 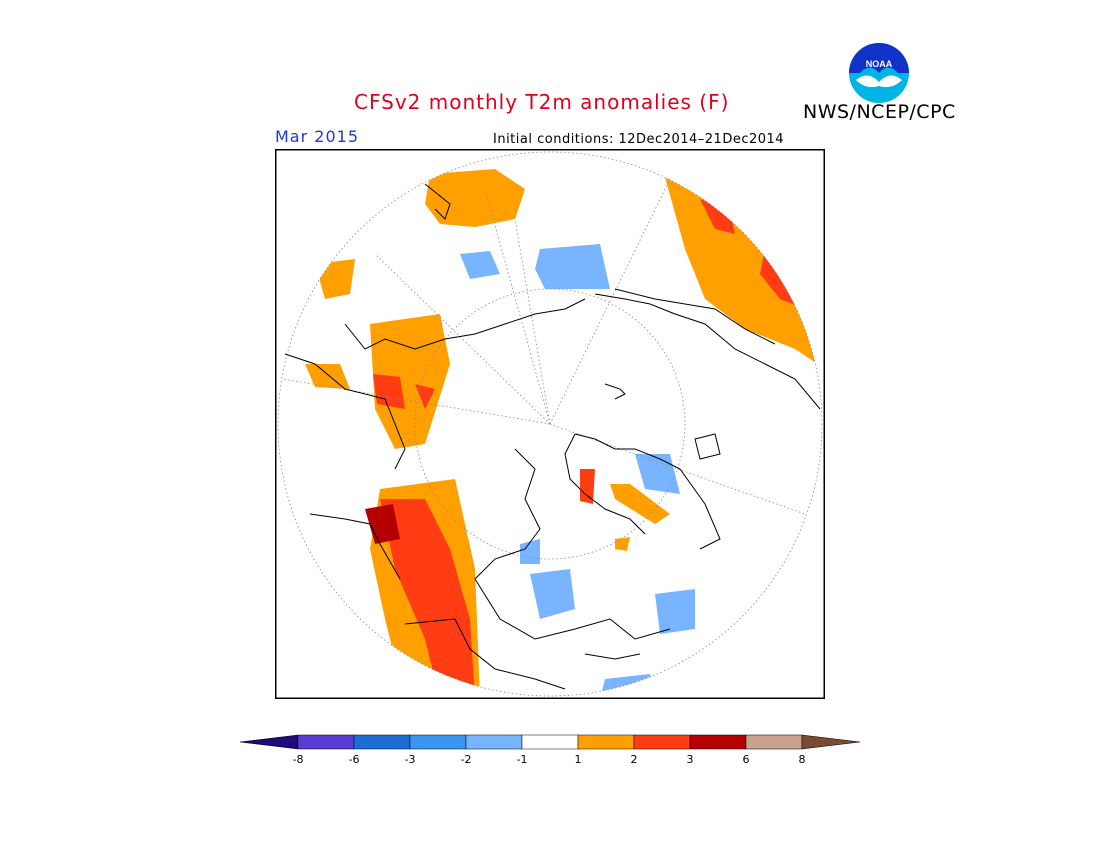 I want to click on colorbar: -8 -6 -3 -2 -1 1 2 3 6 8, so click(x=550, y=750).